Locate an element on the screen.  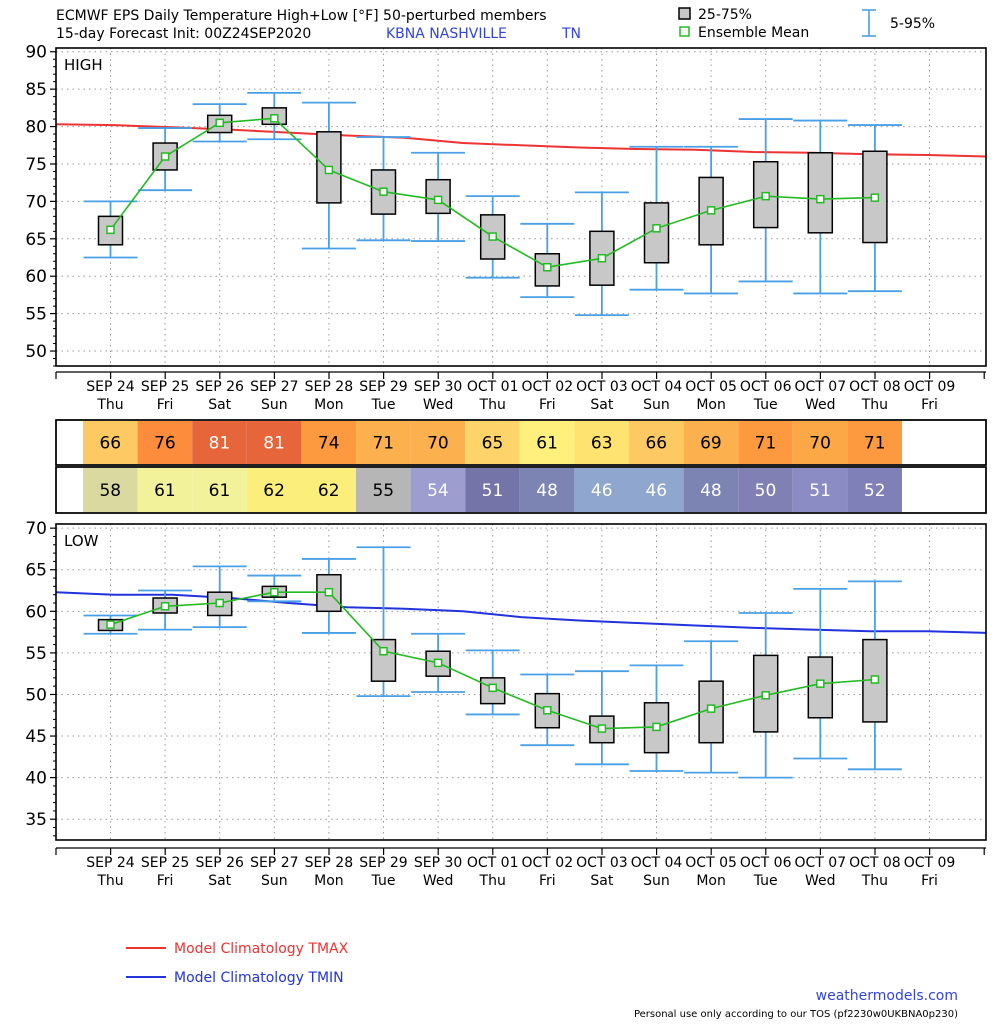
low-weekday-label: Thu is located at coordinates (874, 881).